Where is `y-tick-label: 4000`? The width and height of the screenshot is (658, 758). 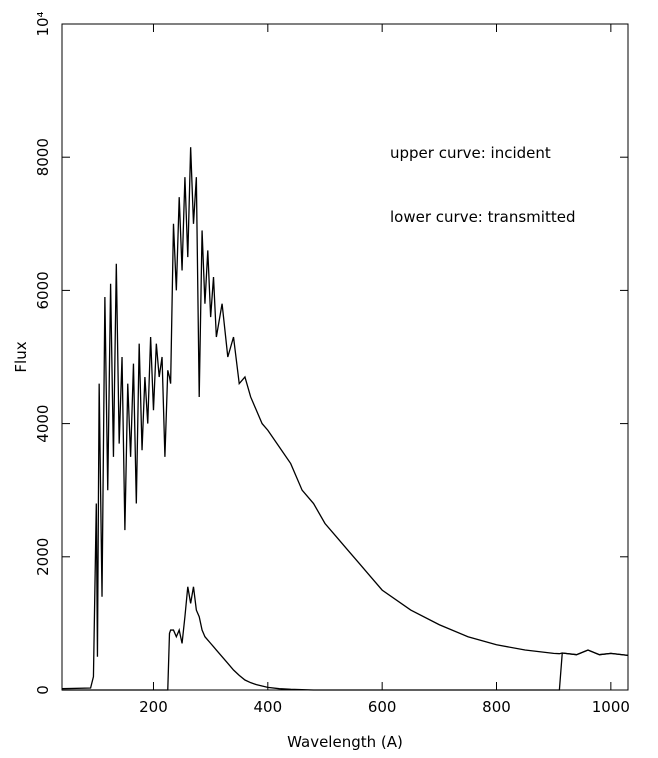 y-tick-label: 4000 is located at coordinates (43, 424).